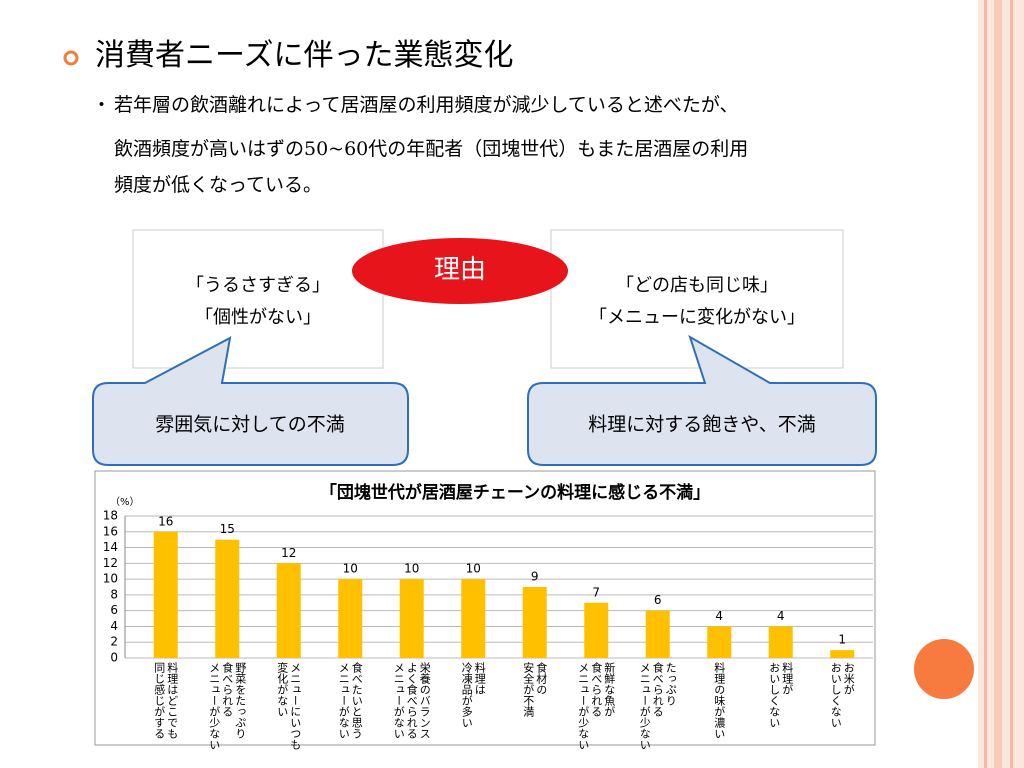  What do you see at coordinates (780, 695) in the screenshot?
I see `x-tick-label: 料理が おいしくない` at bounding box center [780, 695].